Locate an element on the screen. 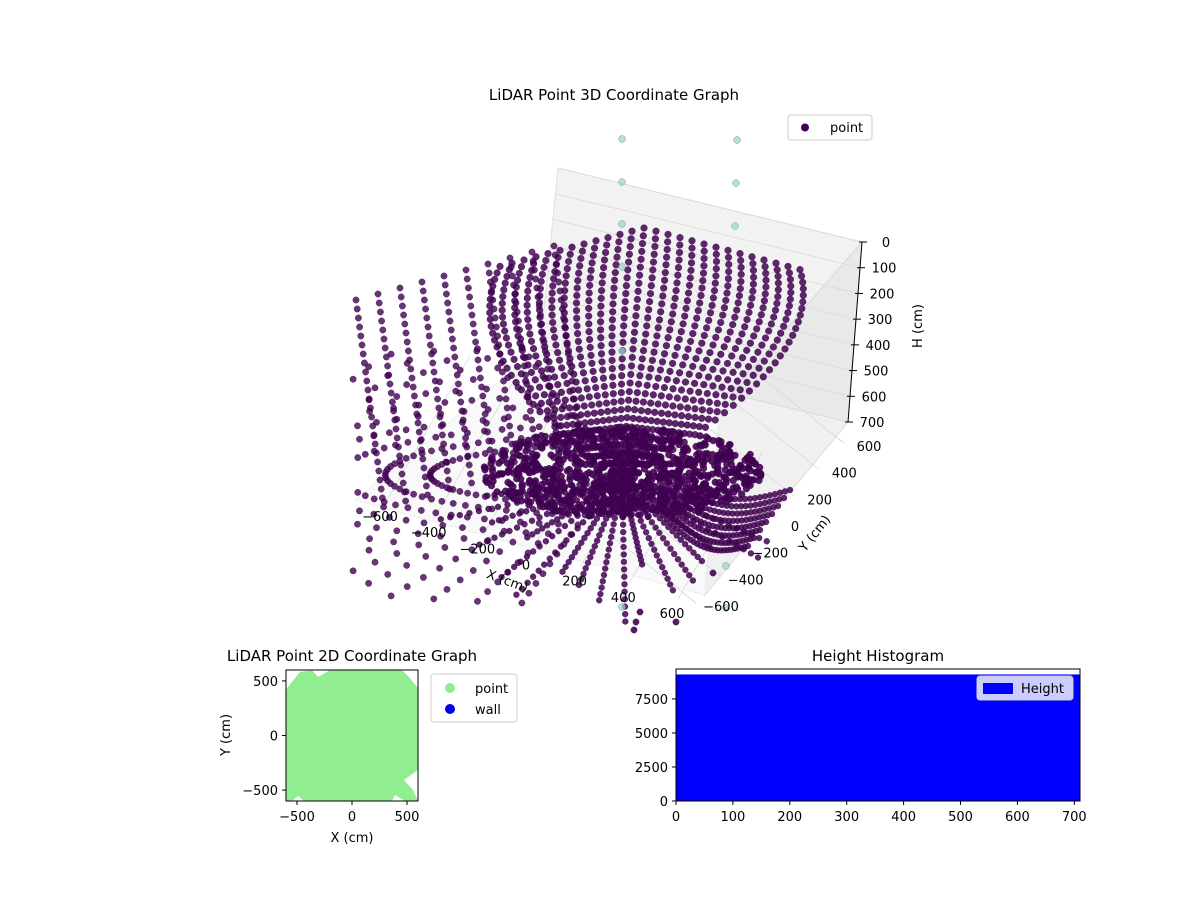 The width and height of the screenshot is (1200, 900). series-point-area is located at coordinates (352, 735).